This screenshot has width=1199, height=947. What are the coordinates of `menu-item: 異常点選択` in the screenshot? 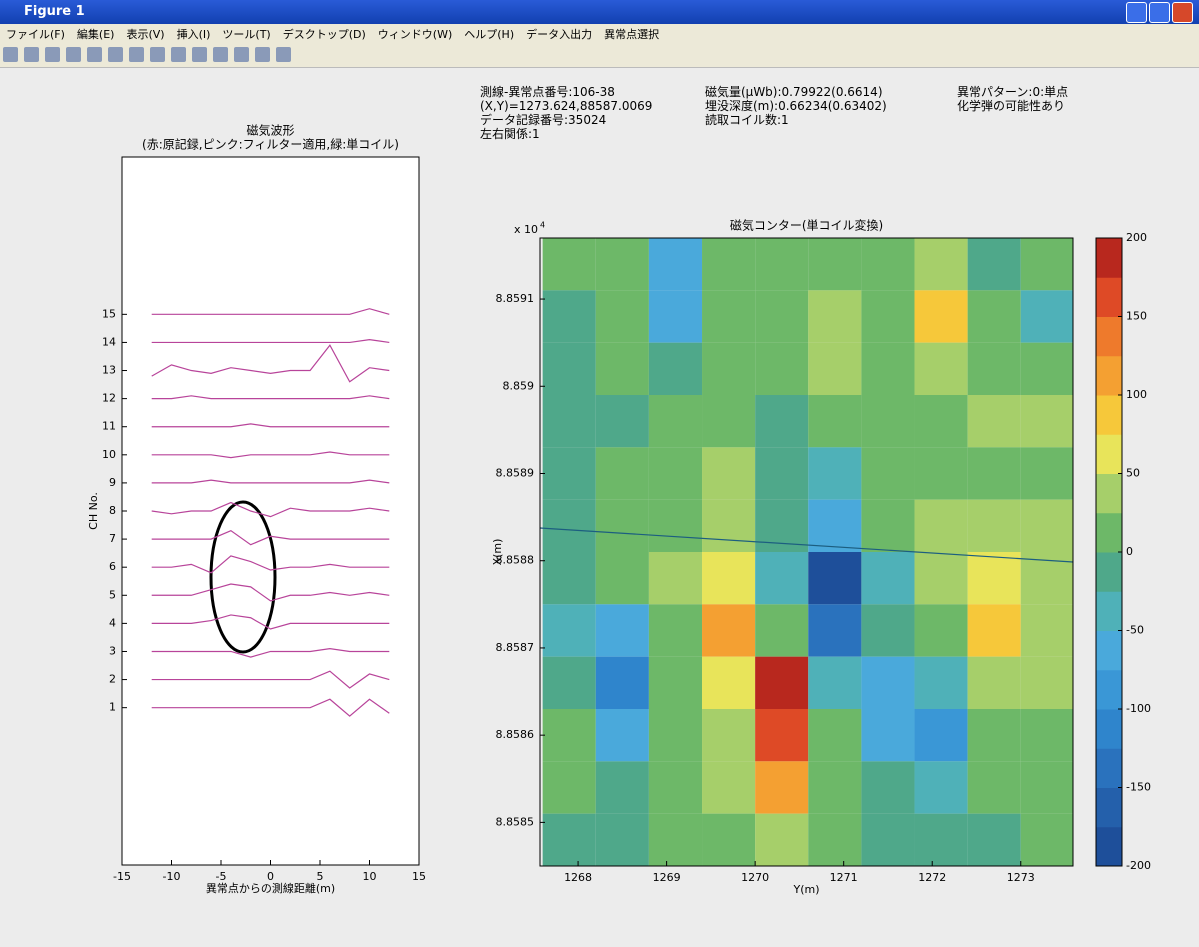 It's located at (632, 34).